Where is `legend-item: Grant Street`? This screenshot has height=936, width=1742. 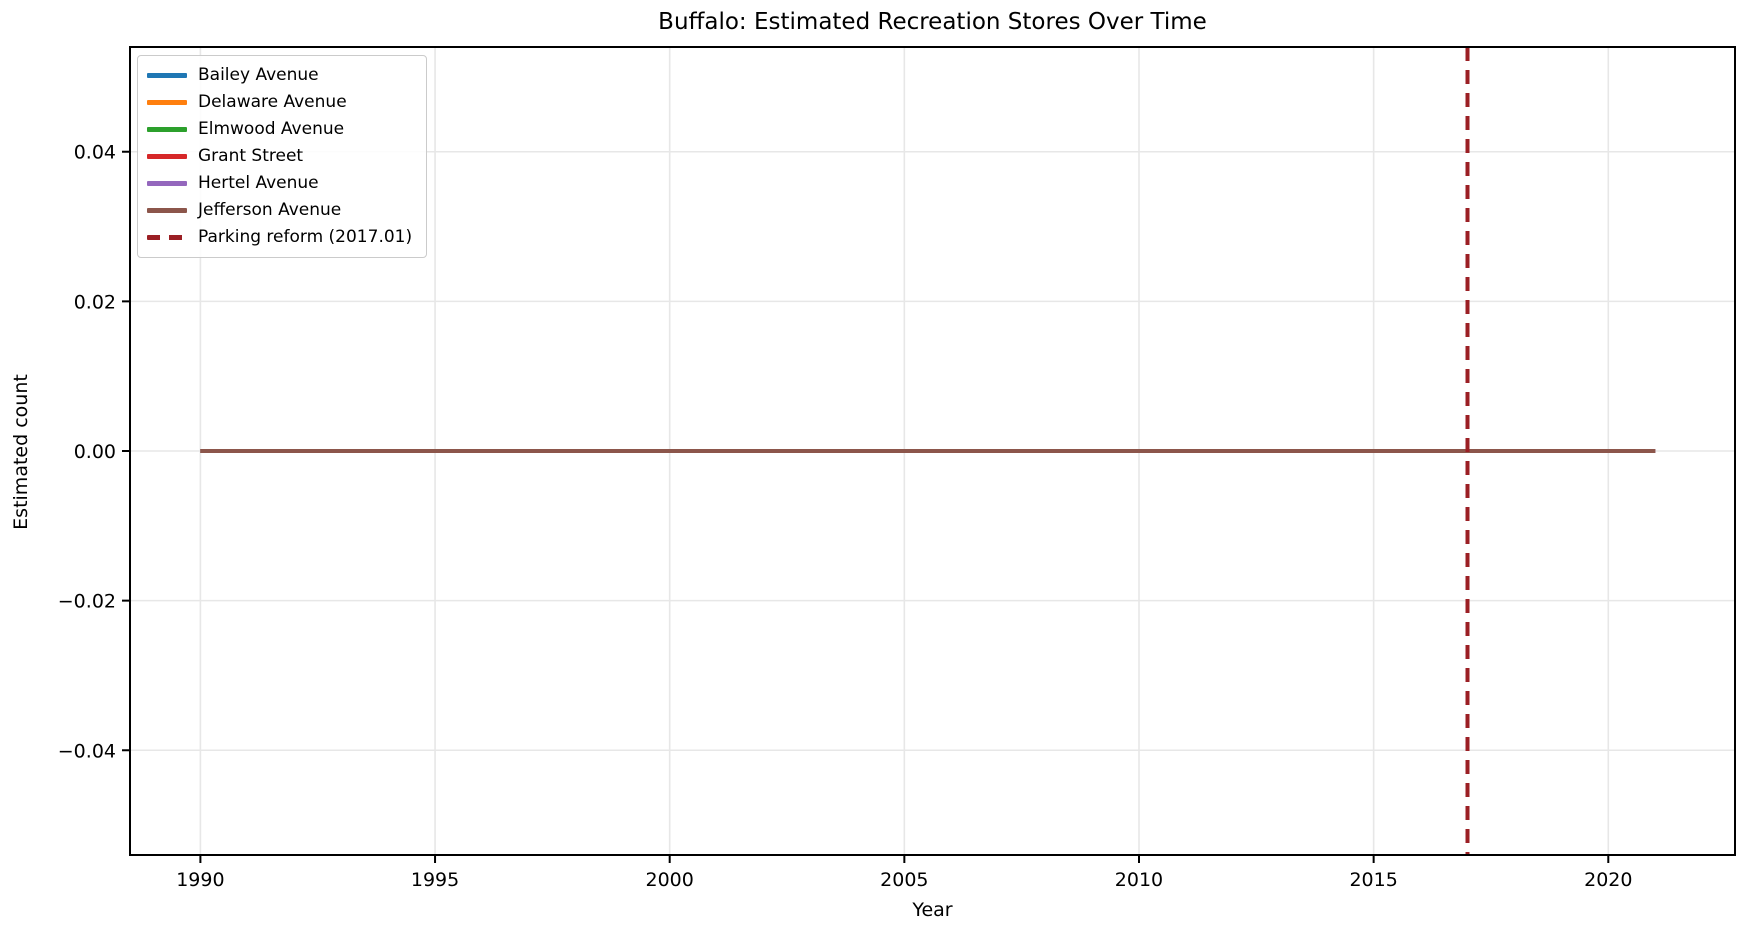
legend-item: Grant Street is located at coordinates (281, 156).